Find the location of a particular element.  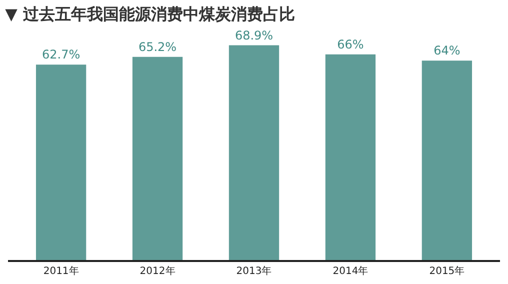

data-label: 64% is located at coordinates (447, 51).